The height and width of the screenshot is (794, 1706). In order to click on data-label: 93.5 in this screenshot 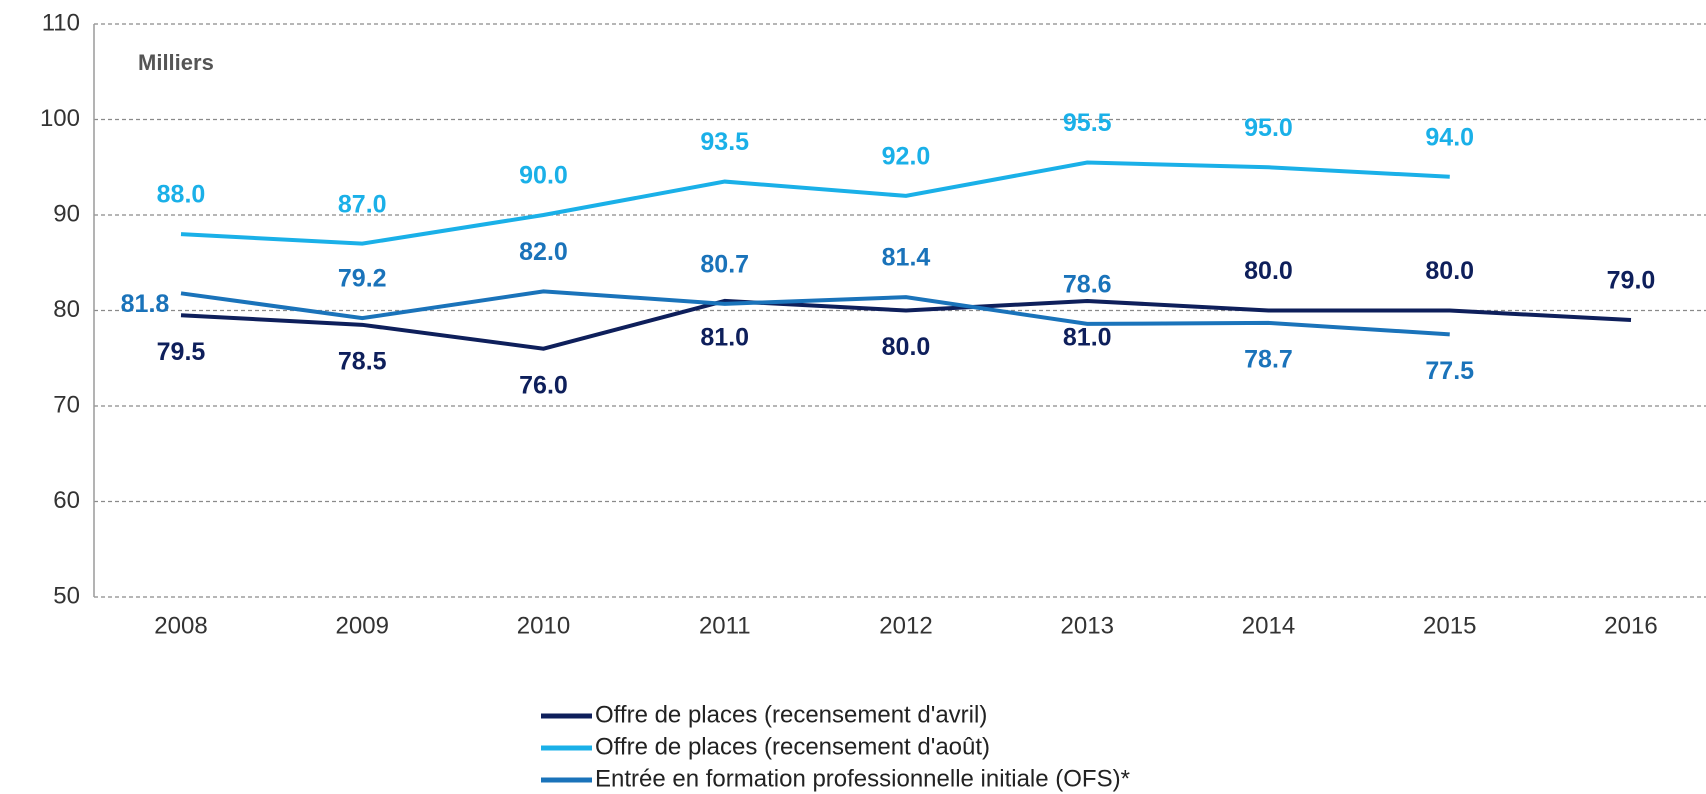, I will do `click(724, 142)`.